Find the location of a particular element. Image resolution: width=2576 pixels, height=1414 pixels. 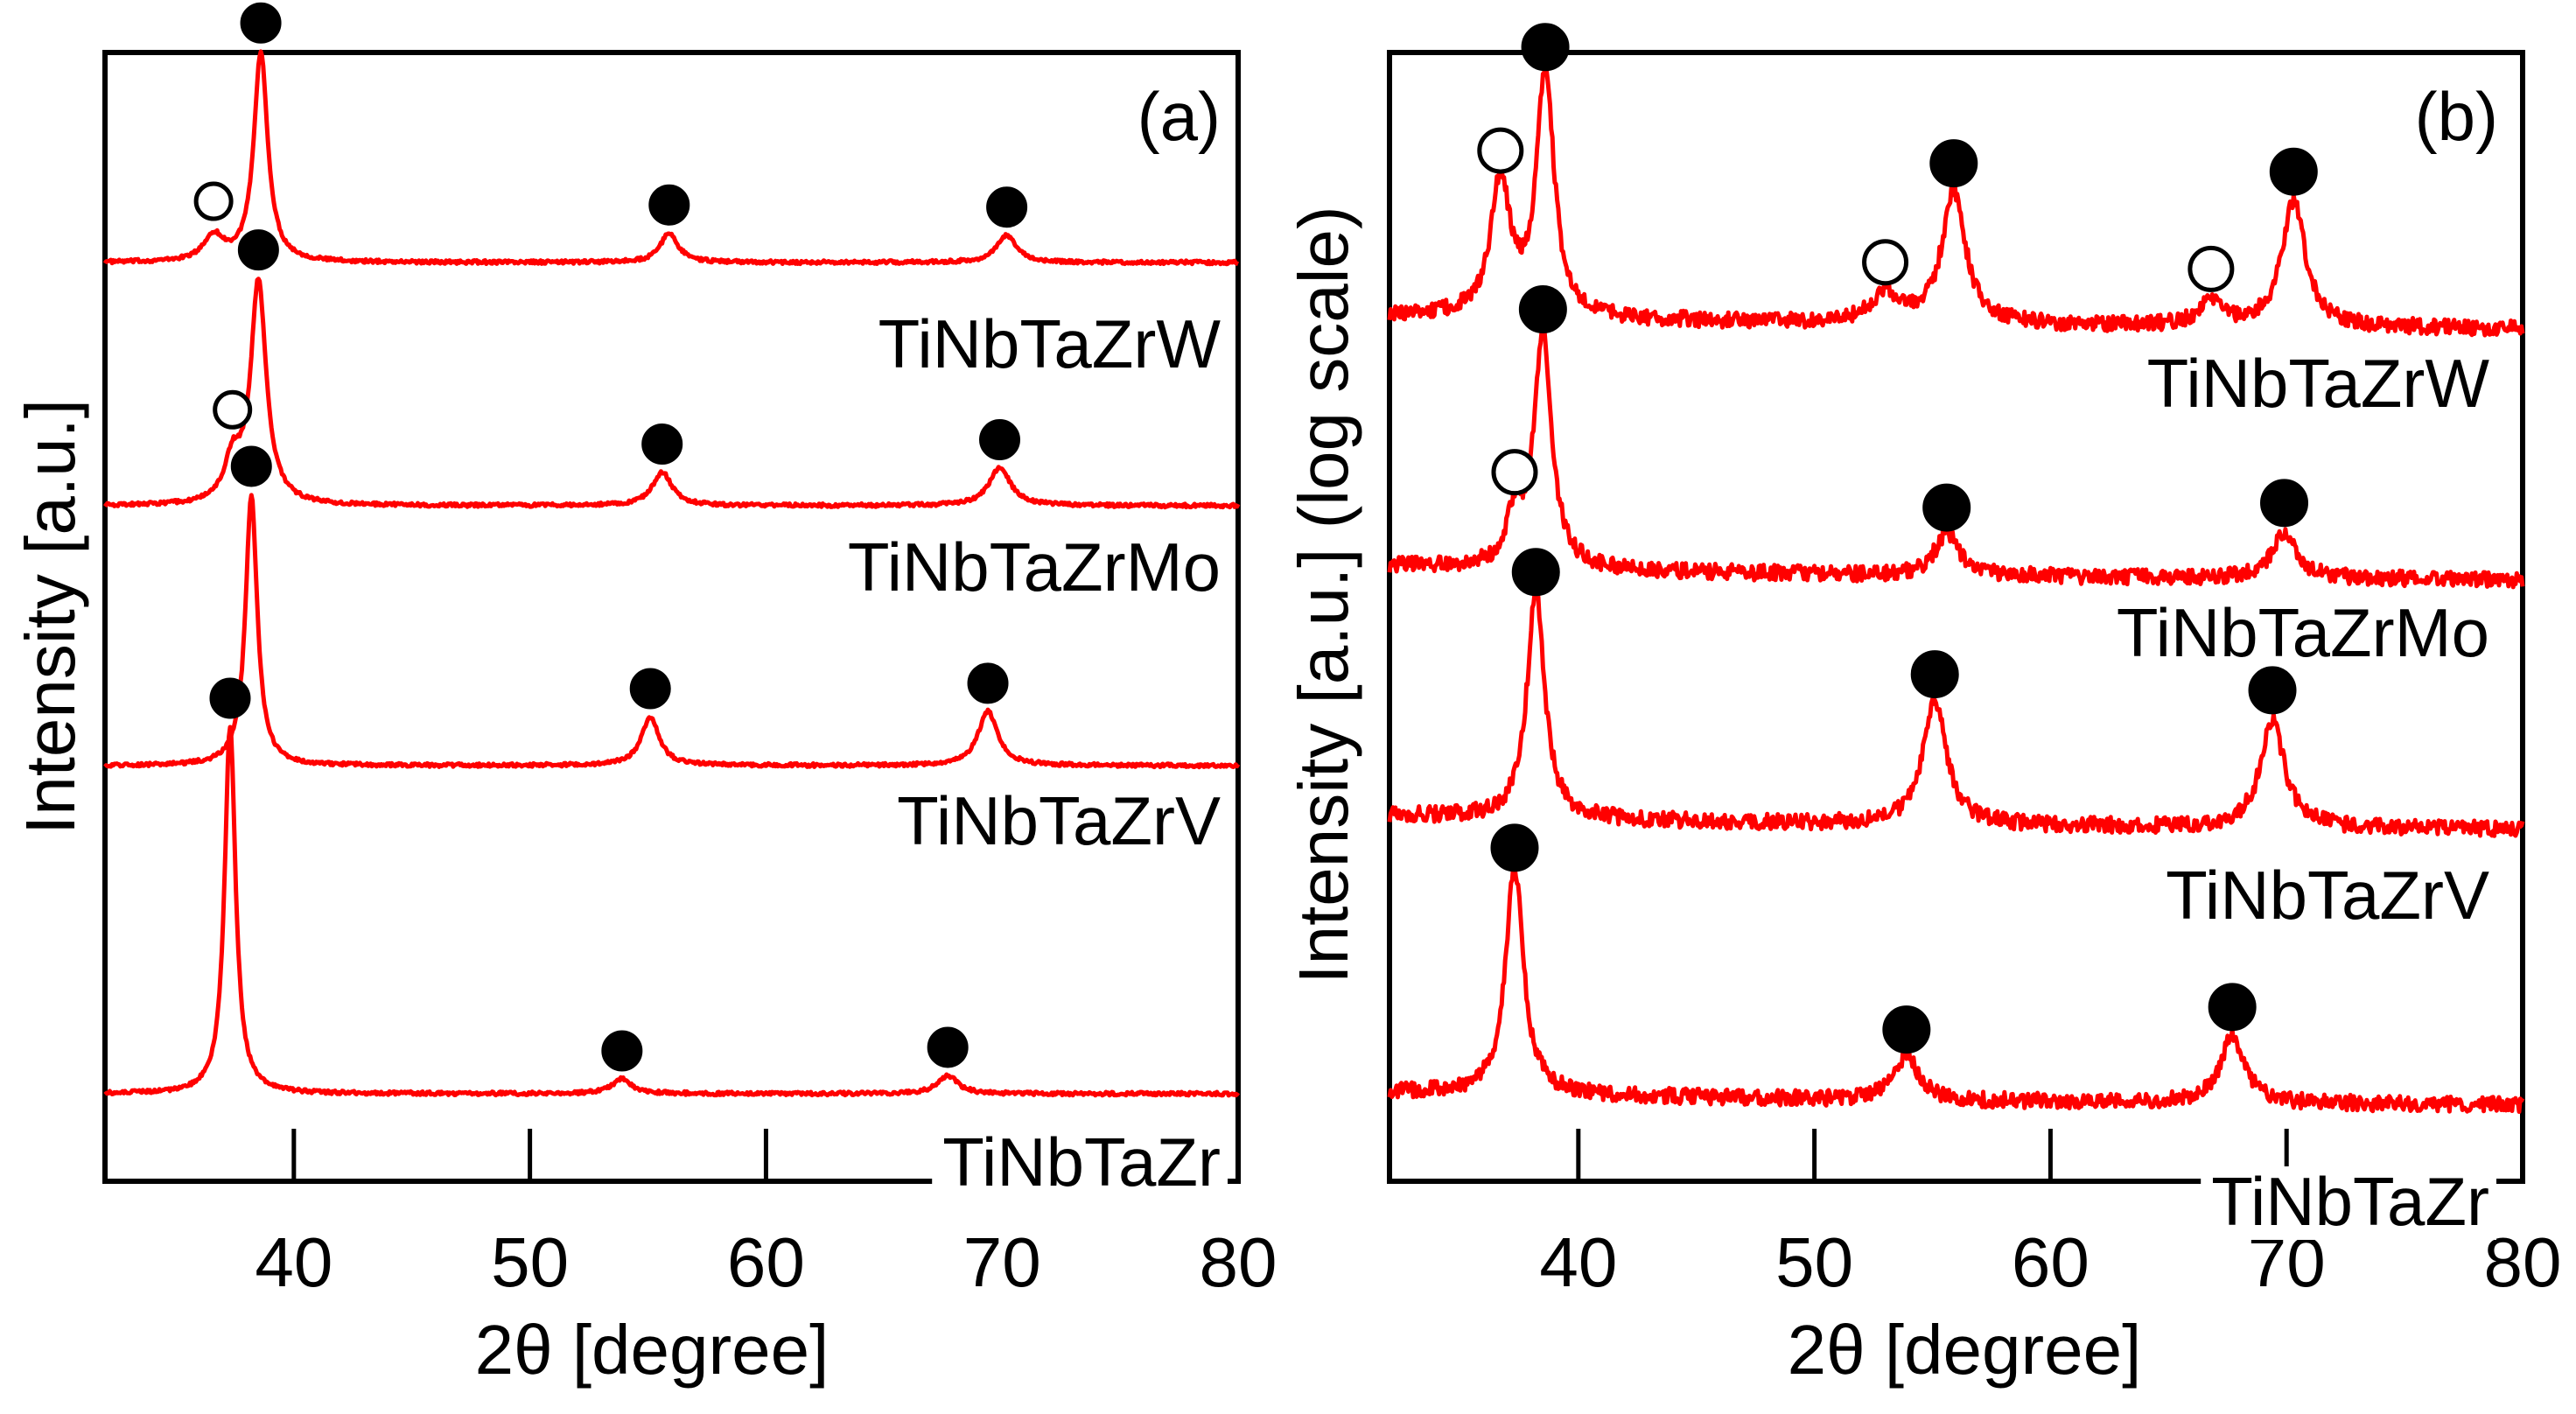

sample-label-b-TiNbTaZrV: TiNbTaZrV is located at coordinates (2327, 895).